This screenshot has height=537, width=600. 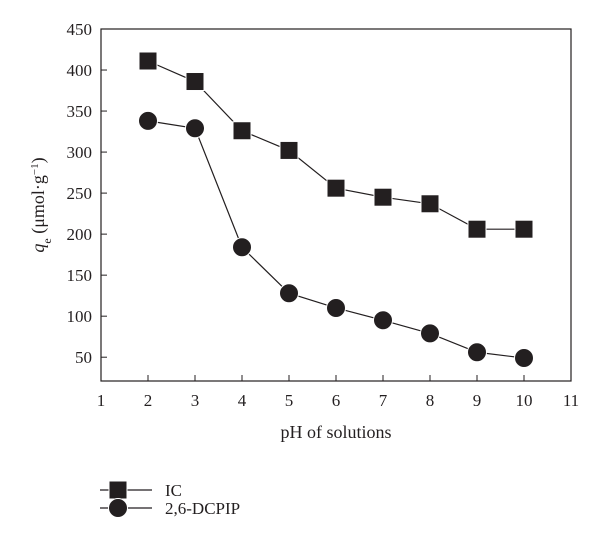 I want to click on x-tick-label: 1, so click(x=101, y=400).